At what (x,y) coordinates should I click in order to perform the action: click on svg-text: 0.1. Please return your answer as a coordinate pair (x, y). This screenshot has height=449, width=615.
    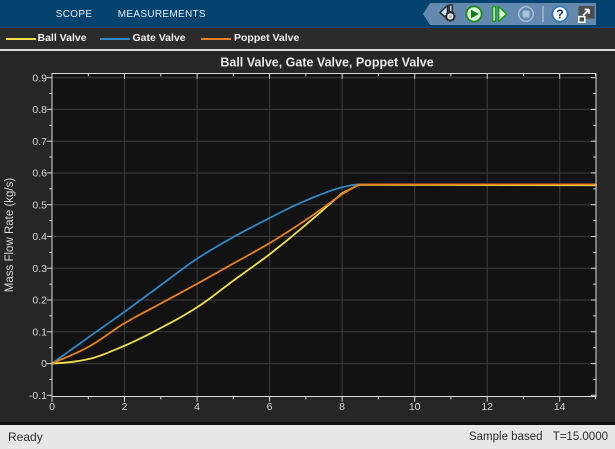
    Looking at the image, I should click on (39, 333).